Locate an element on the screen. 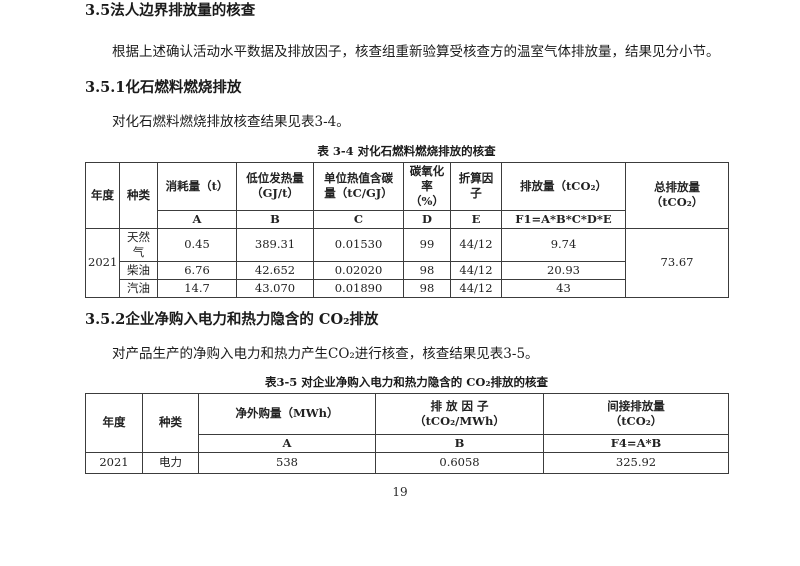  cell-carbon: 0.02020 is located at coordinates (358, 270).